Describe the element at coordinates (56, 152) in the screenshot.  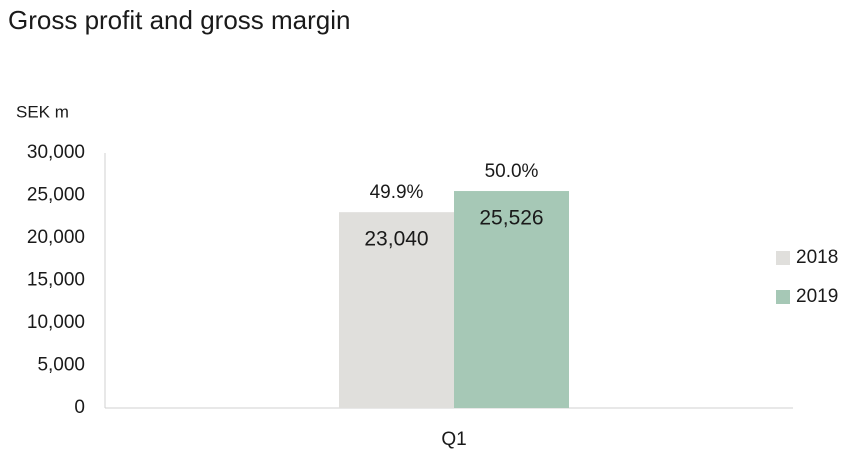
I see `y-tick-label: 30,000` at that location.